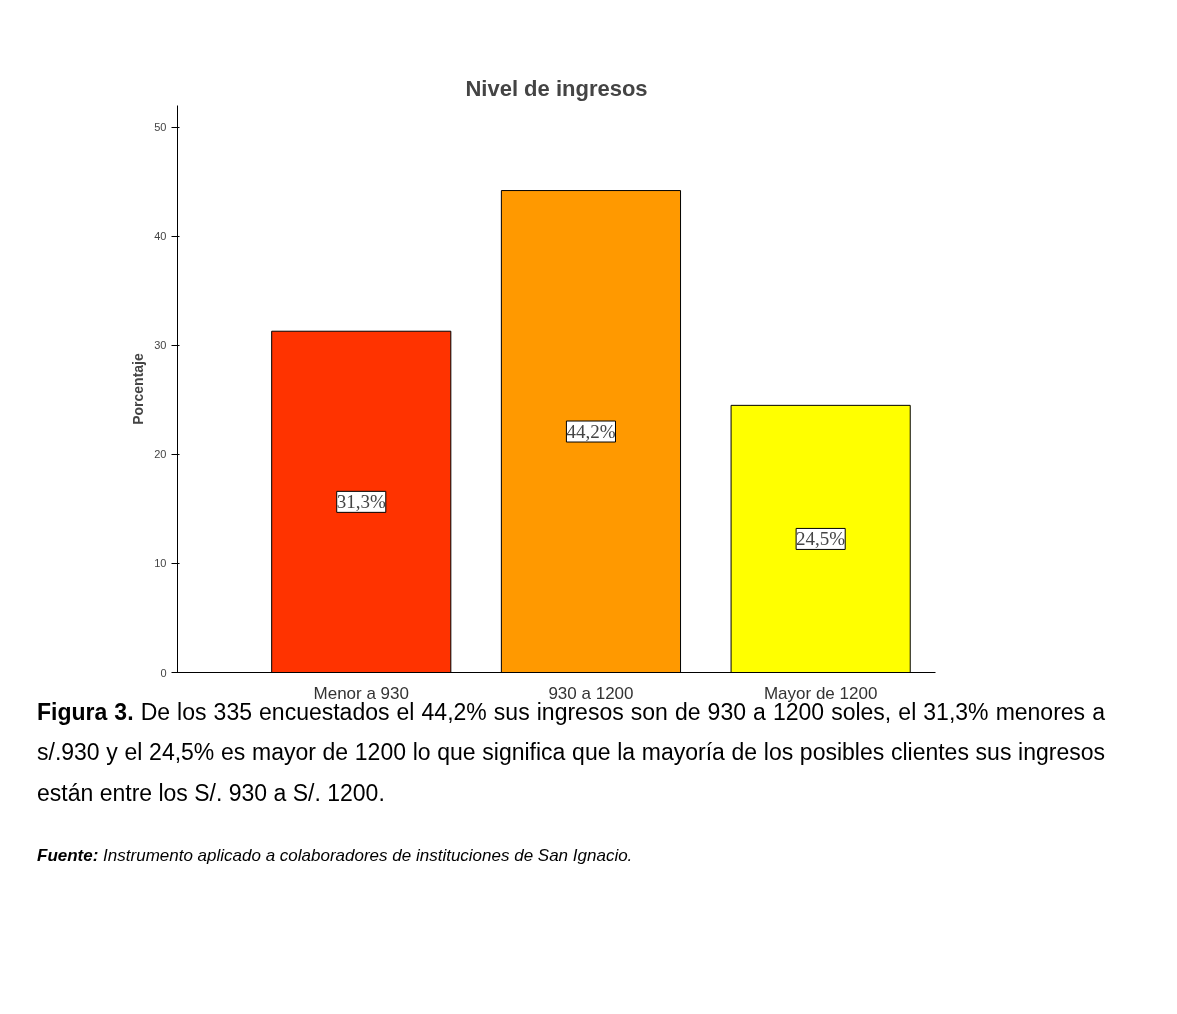  I want to click on source-note: Fuente:, so click(68, 855).